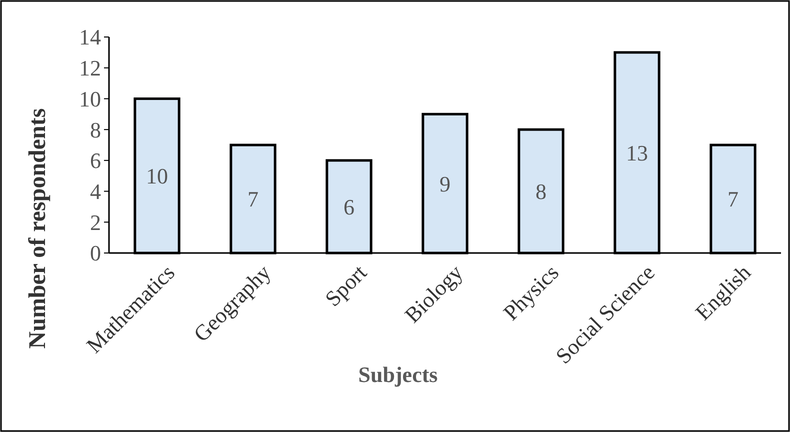  I want to click on y-tick-label: 2, so click(95, 222).